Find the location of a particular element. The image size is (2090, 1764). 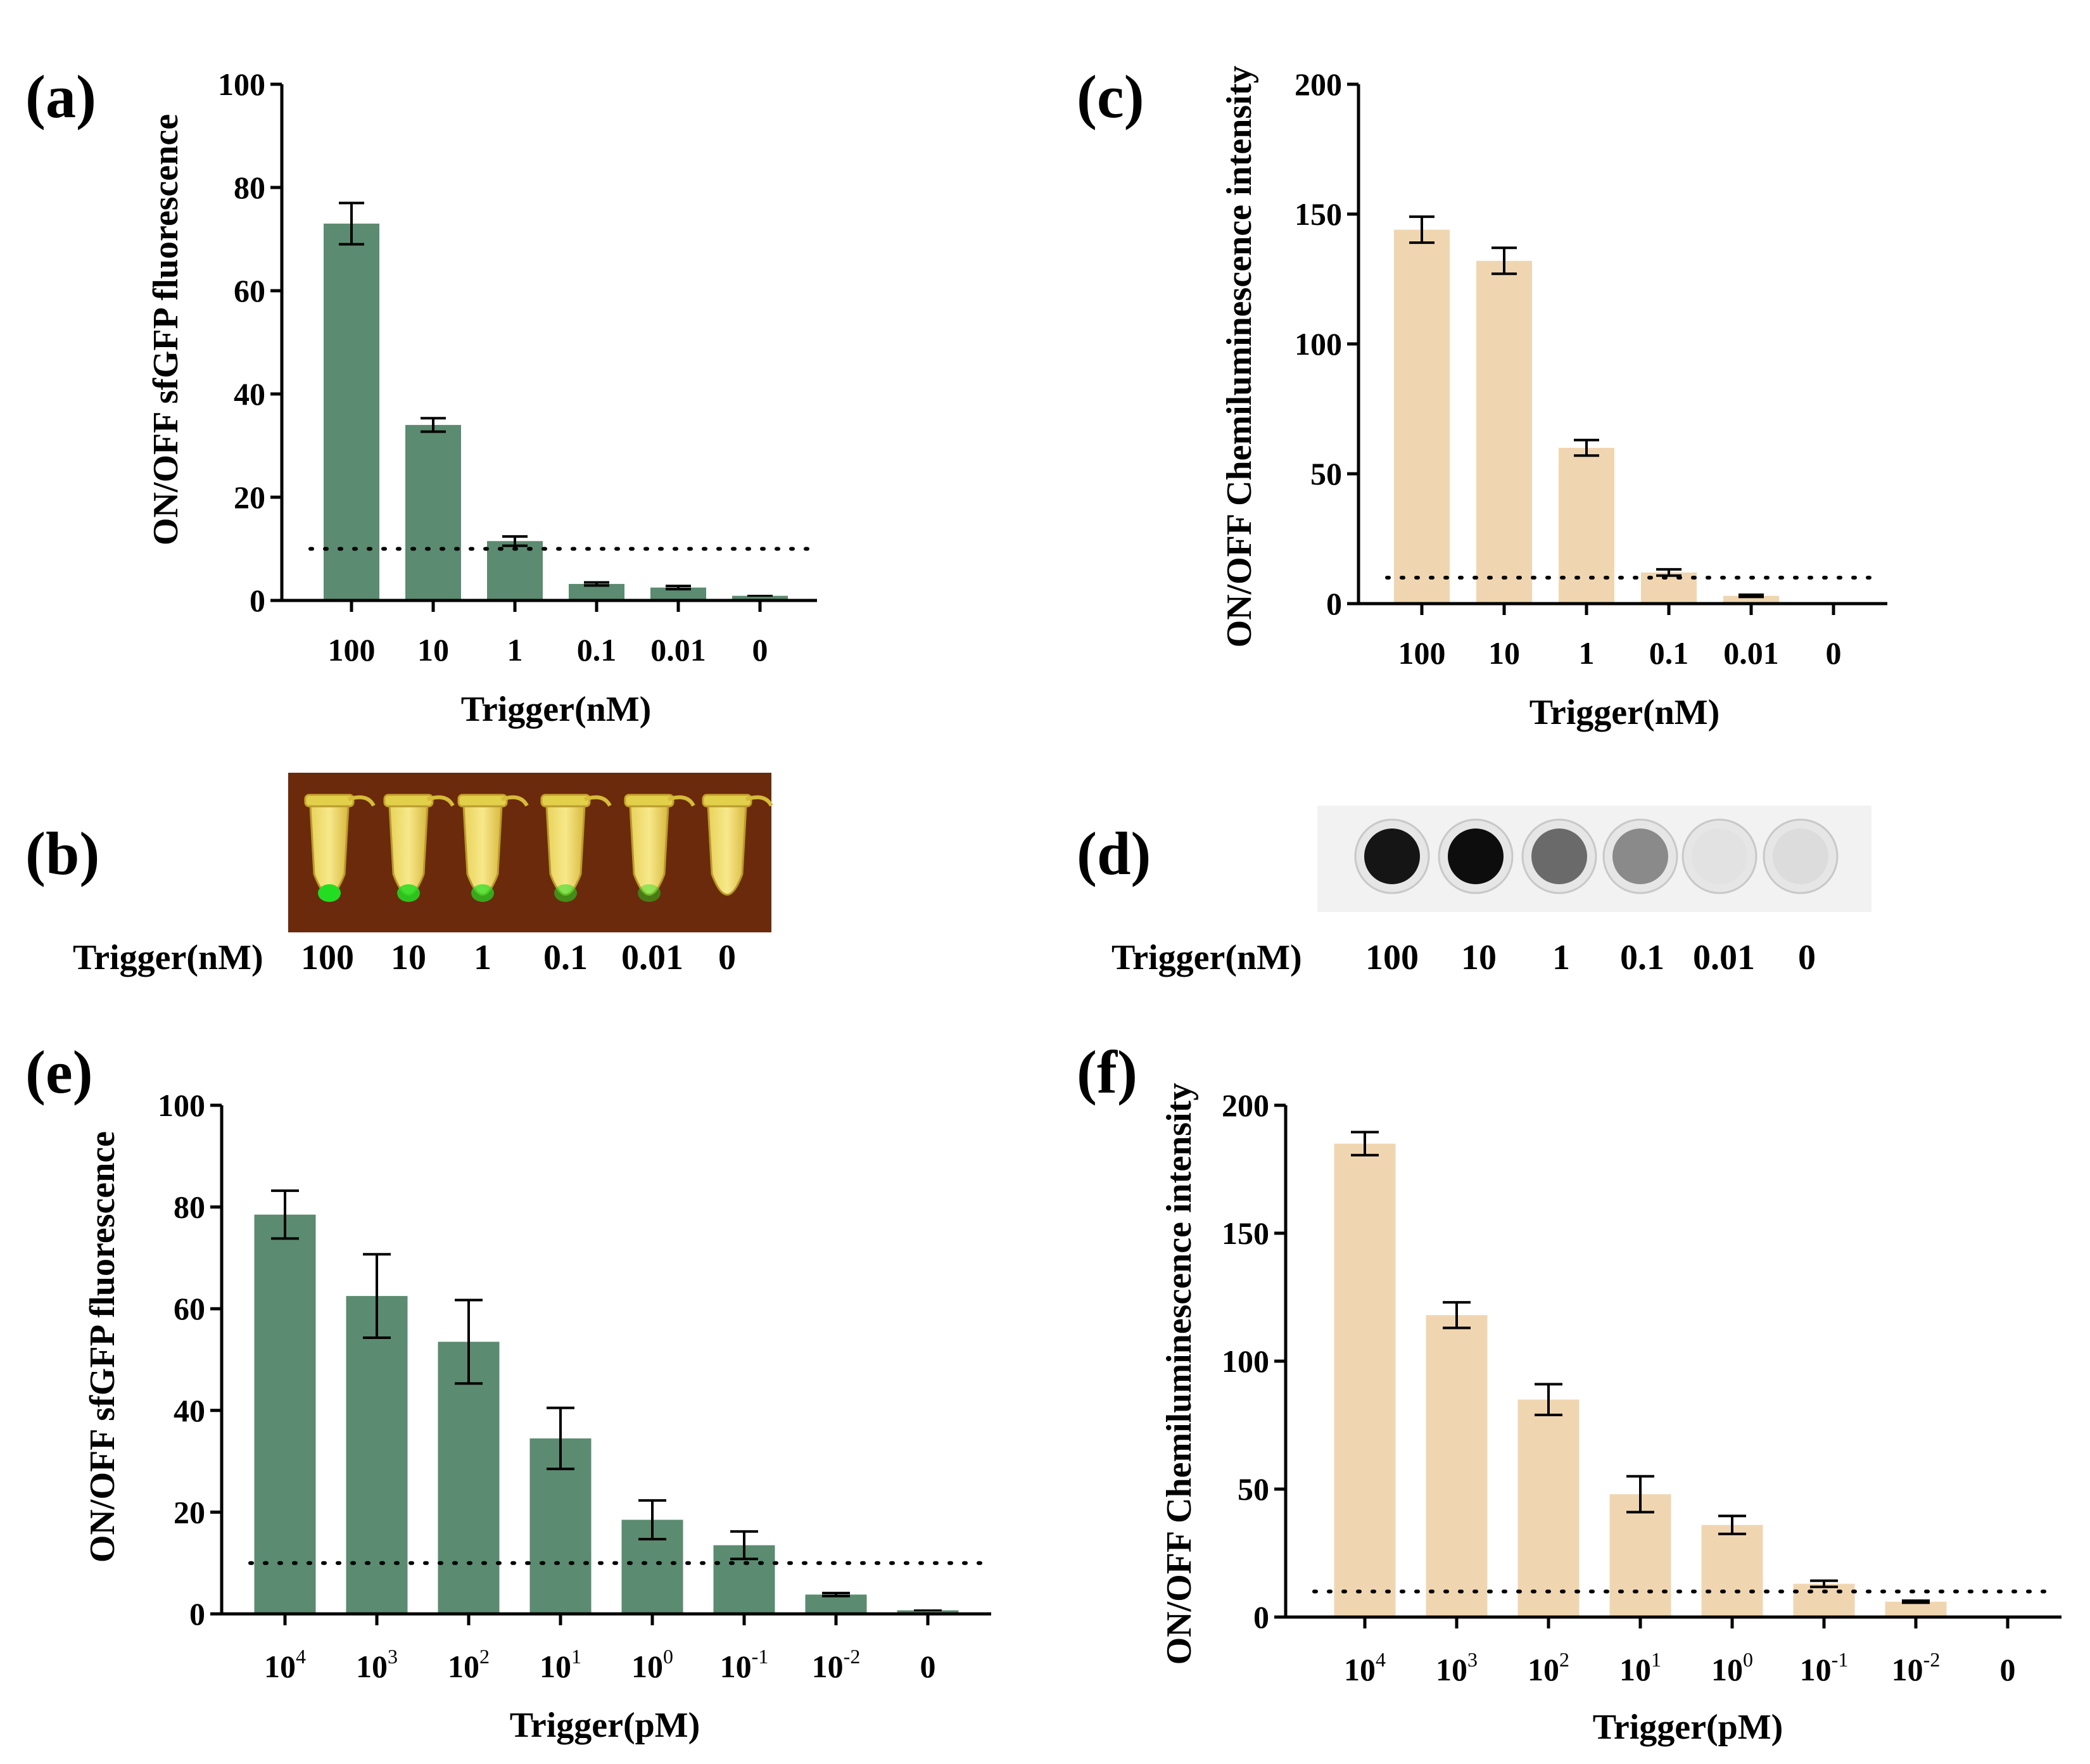

x-tick-label-e-1: 10³ is located at coordinates (377, 1665).